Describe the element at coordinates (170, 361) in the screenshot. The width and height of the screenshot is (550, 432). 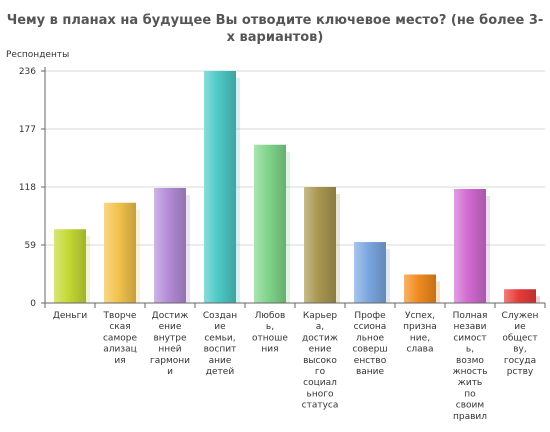
I see `x-tick-label-line: гармони` at that location.